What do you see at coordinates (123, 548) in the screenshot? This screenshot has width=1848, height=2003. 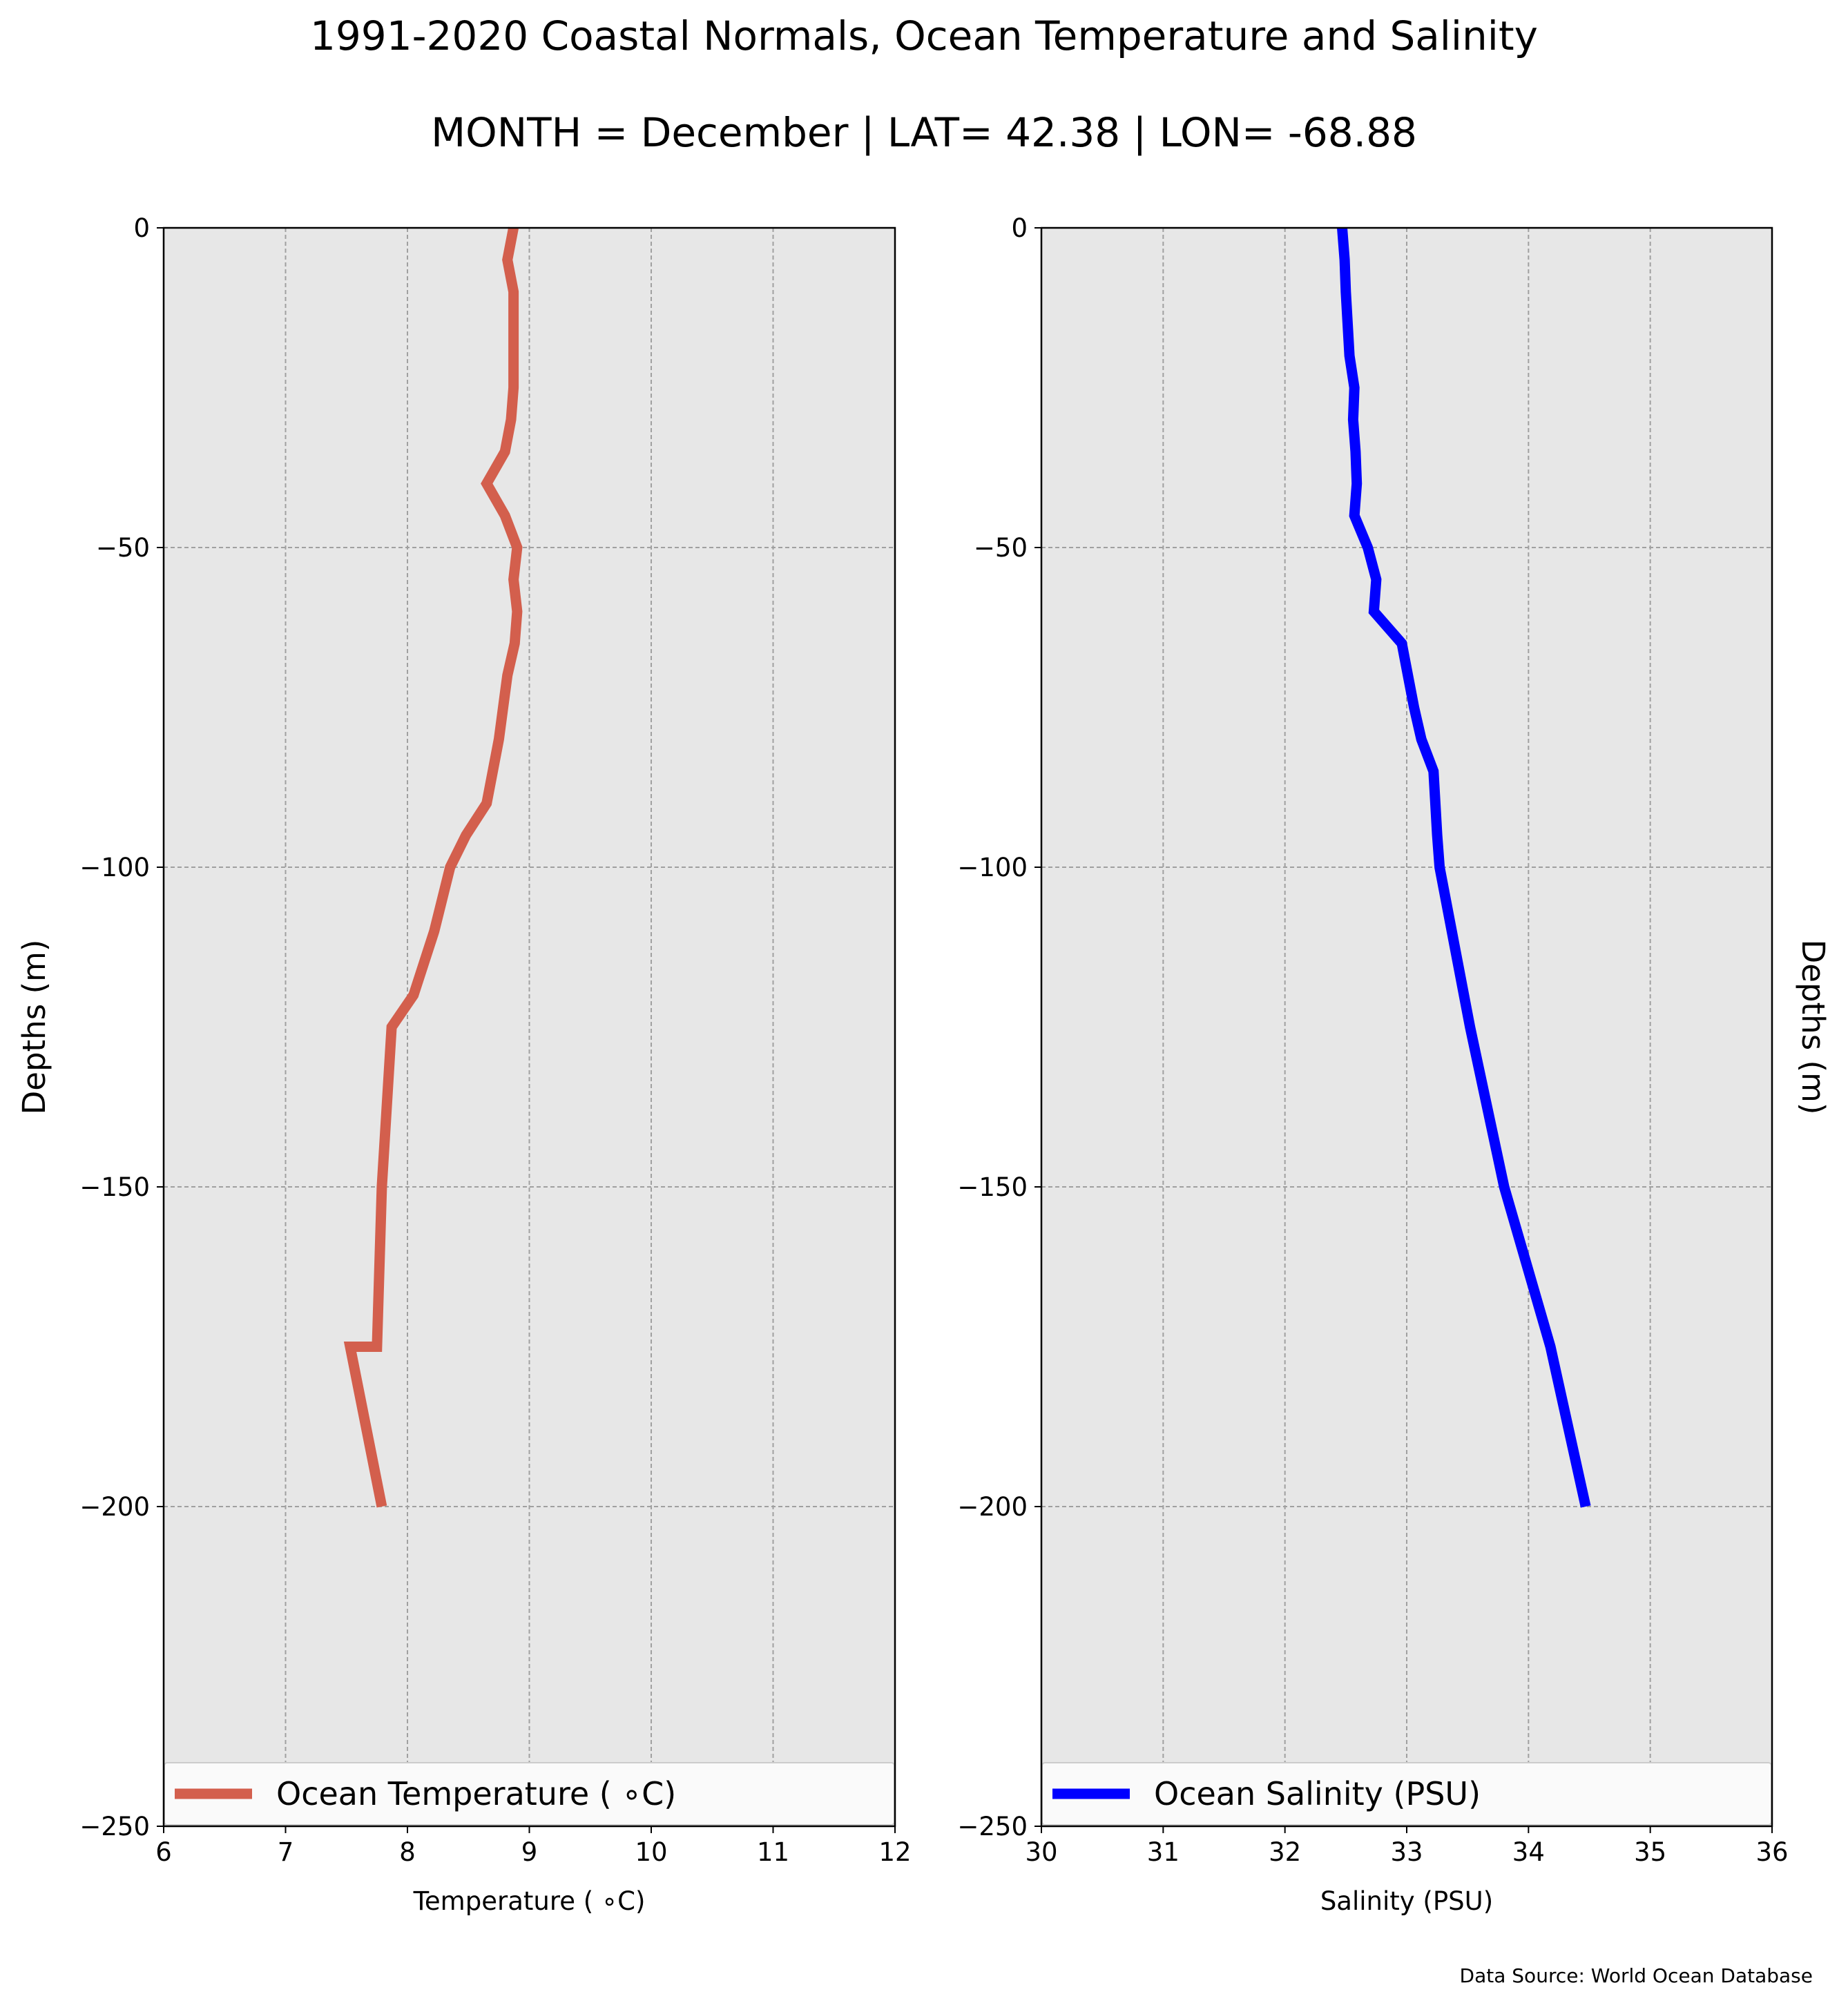 I see `temp-y-tick-label: −50` at bounding box center [123, 548].